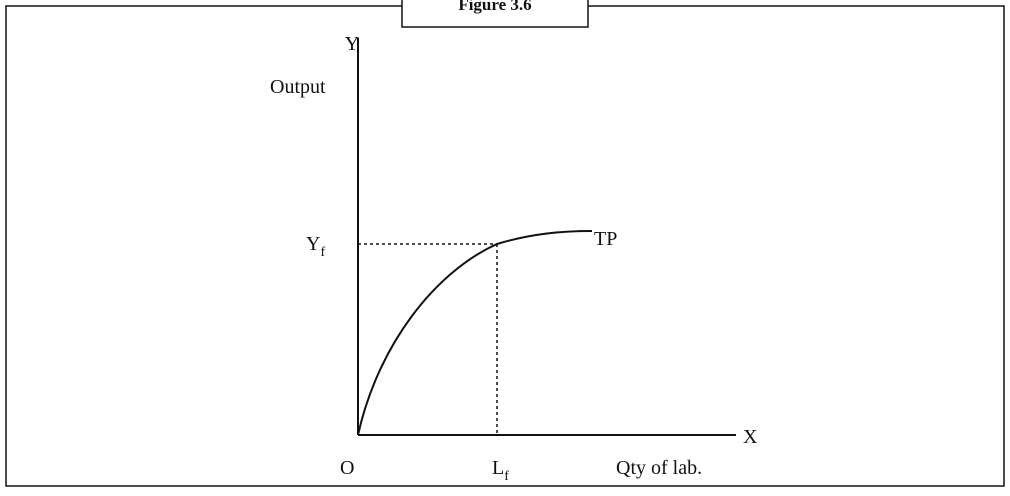 The width and height of the screenshot is (1010, 496). What do you see at coordinates (347, 468) in the screenshot?
I see `origin-label: O` at bounding box center [347, 468].